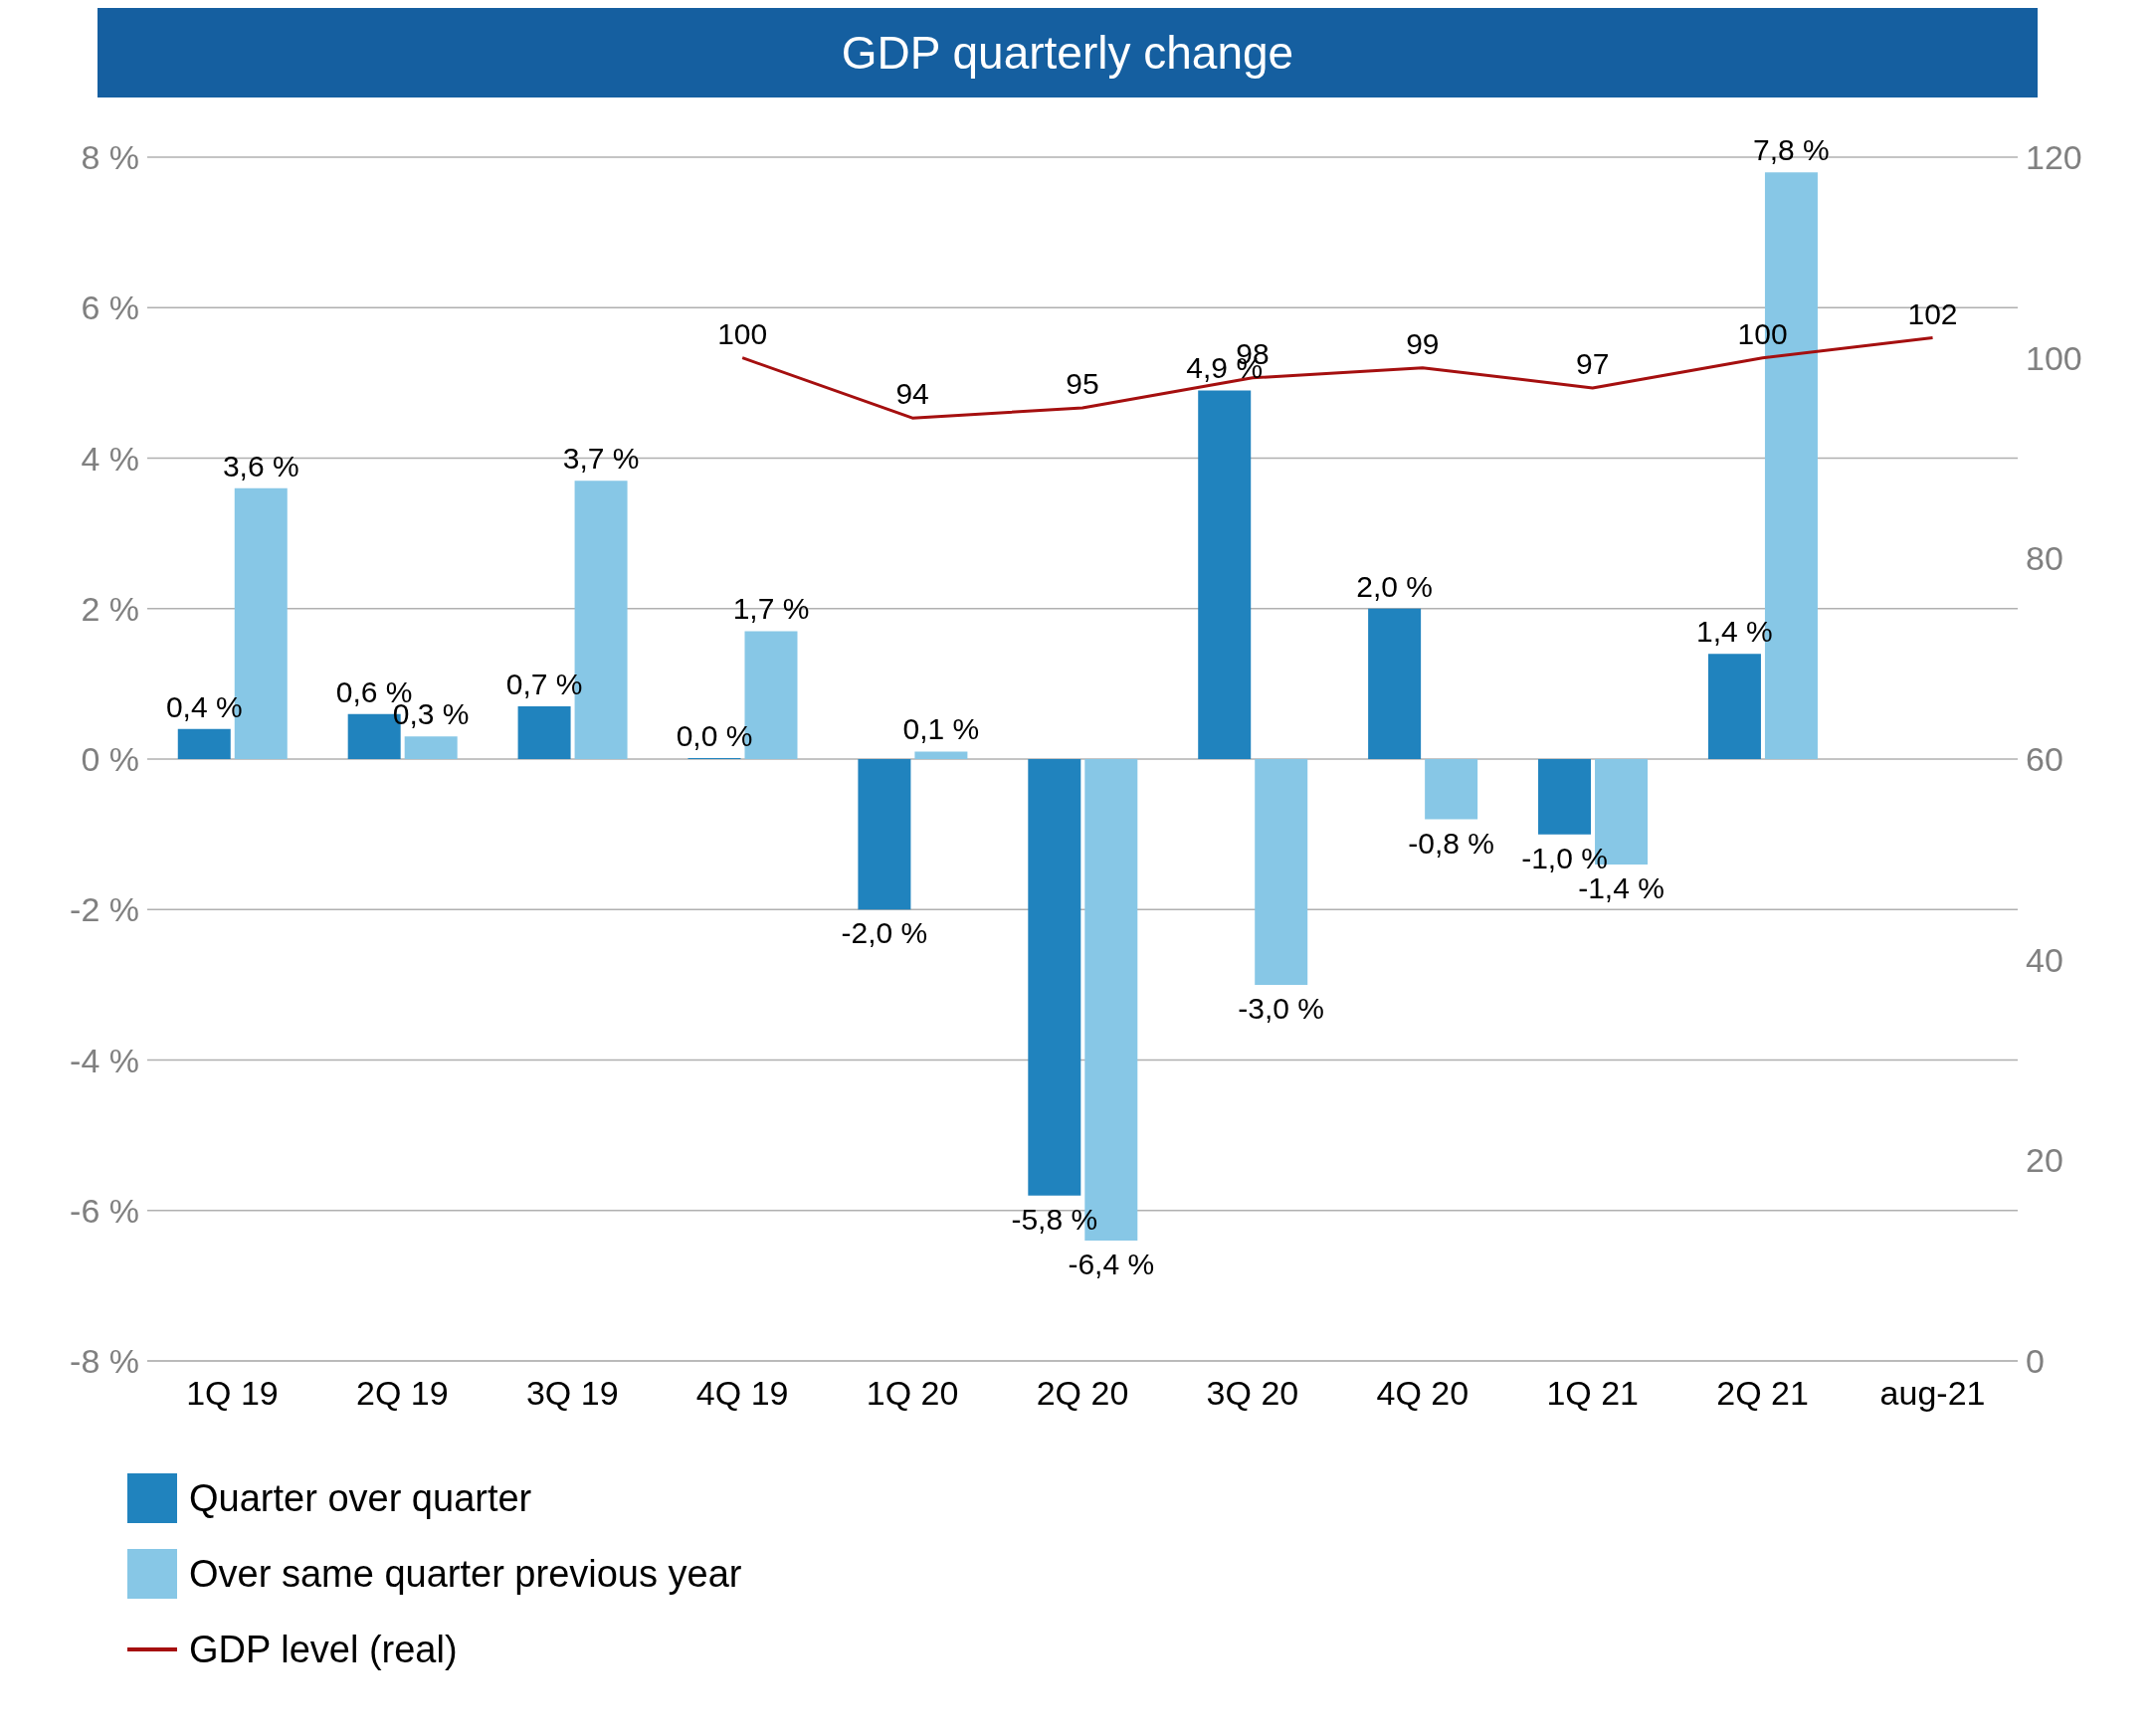 The height and width of the screenshot is (1736, 2155). What do you see at coordinates (1762, 1393) in the screenshot?
I see `x-tick-label: 2Q 21` at bounding box center [1762, 1393].